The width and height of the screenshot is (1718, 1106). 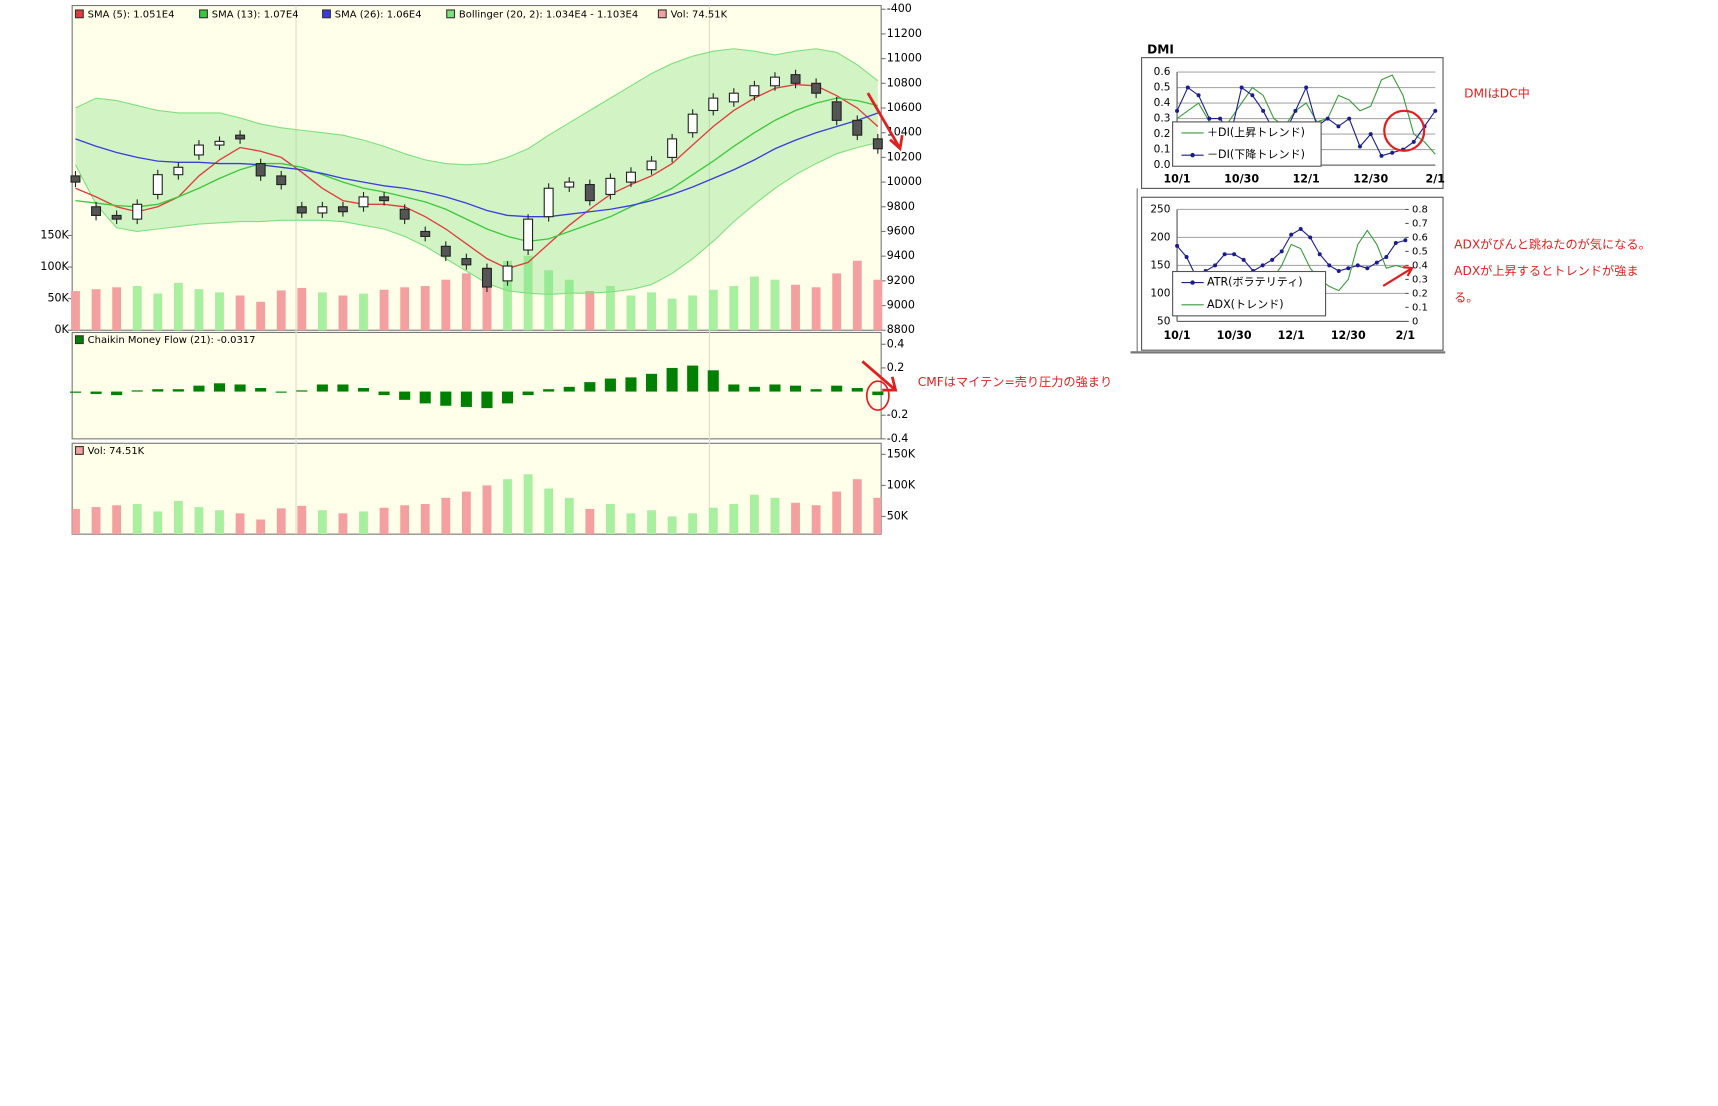 What do you see at coordinates (1306, 179) in the screenshot?
I see `x-tick-label: 12/1` at bounding box center [1306, 179].